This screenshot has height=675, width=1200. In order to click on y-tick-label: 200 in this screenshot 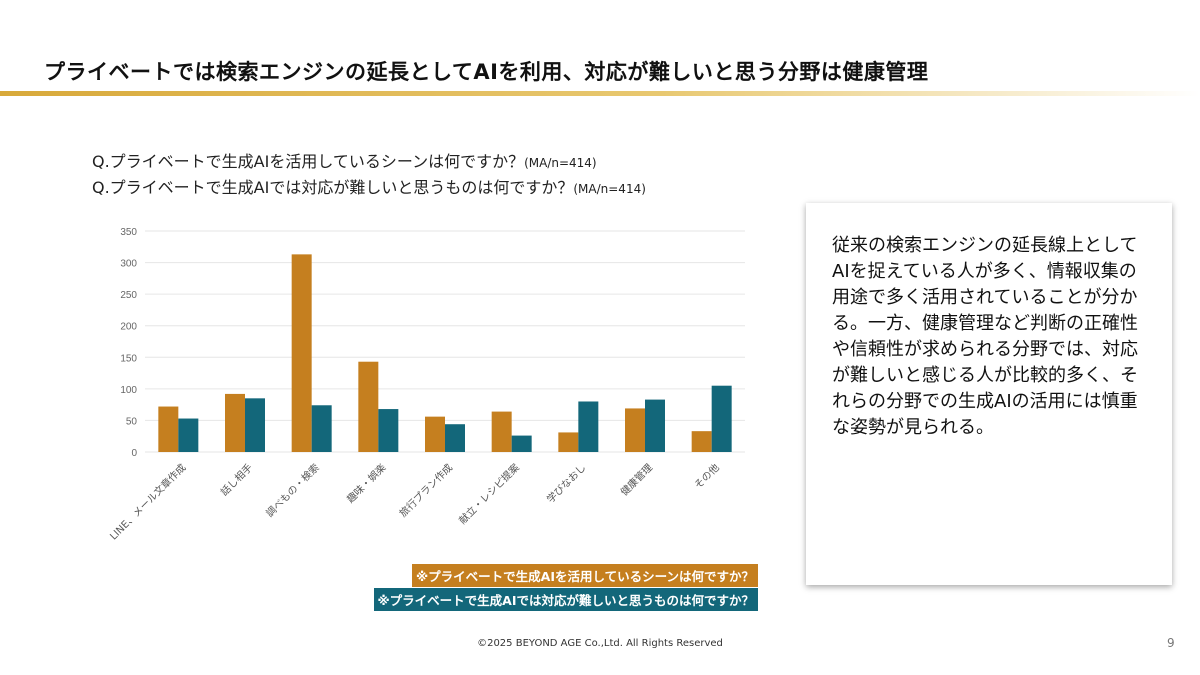, I will do `click(128, 327)`.